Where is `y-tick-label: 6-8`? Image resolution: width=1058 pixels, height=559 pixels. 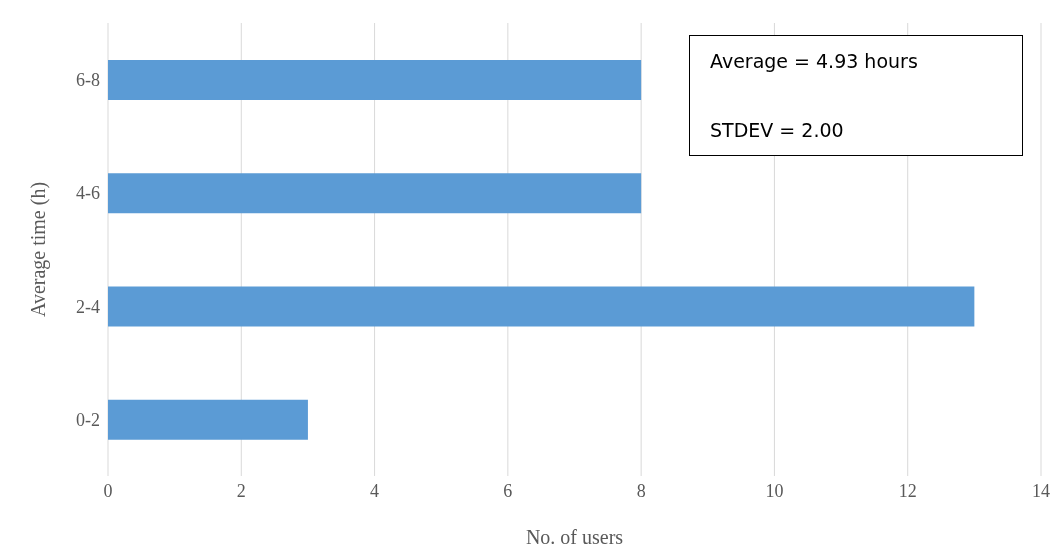 y-tick-label: 6-8 is located at coordinates (88, 80).